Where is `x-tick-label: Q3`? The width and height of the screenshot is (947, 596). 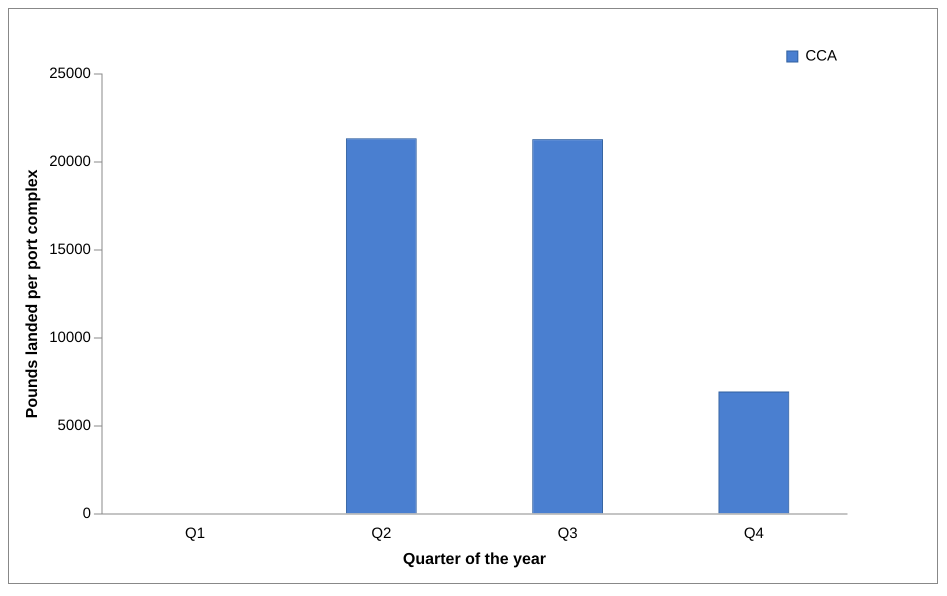 x-tick-label: Q3 is located at coordinates (568, 533).